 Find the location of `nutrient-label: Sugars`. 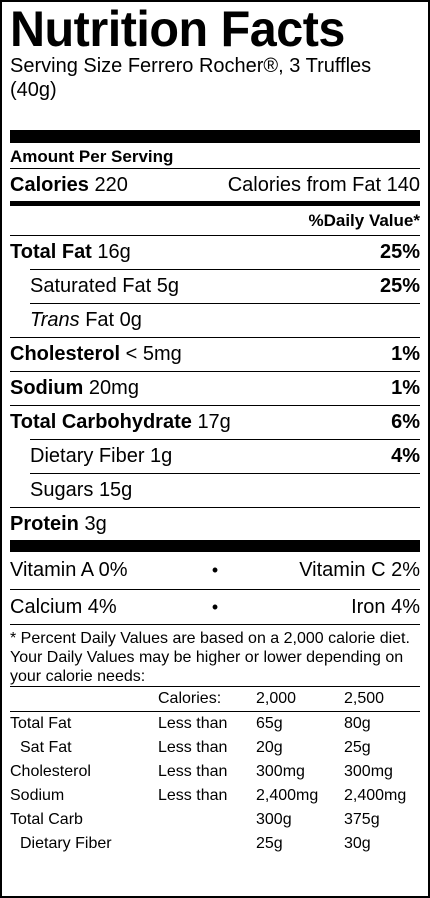

nutrient-label: Sugars is located at coordinates (62, 490).